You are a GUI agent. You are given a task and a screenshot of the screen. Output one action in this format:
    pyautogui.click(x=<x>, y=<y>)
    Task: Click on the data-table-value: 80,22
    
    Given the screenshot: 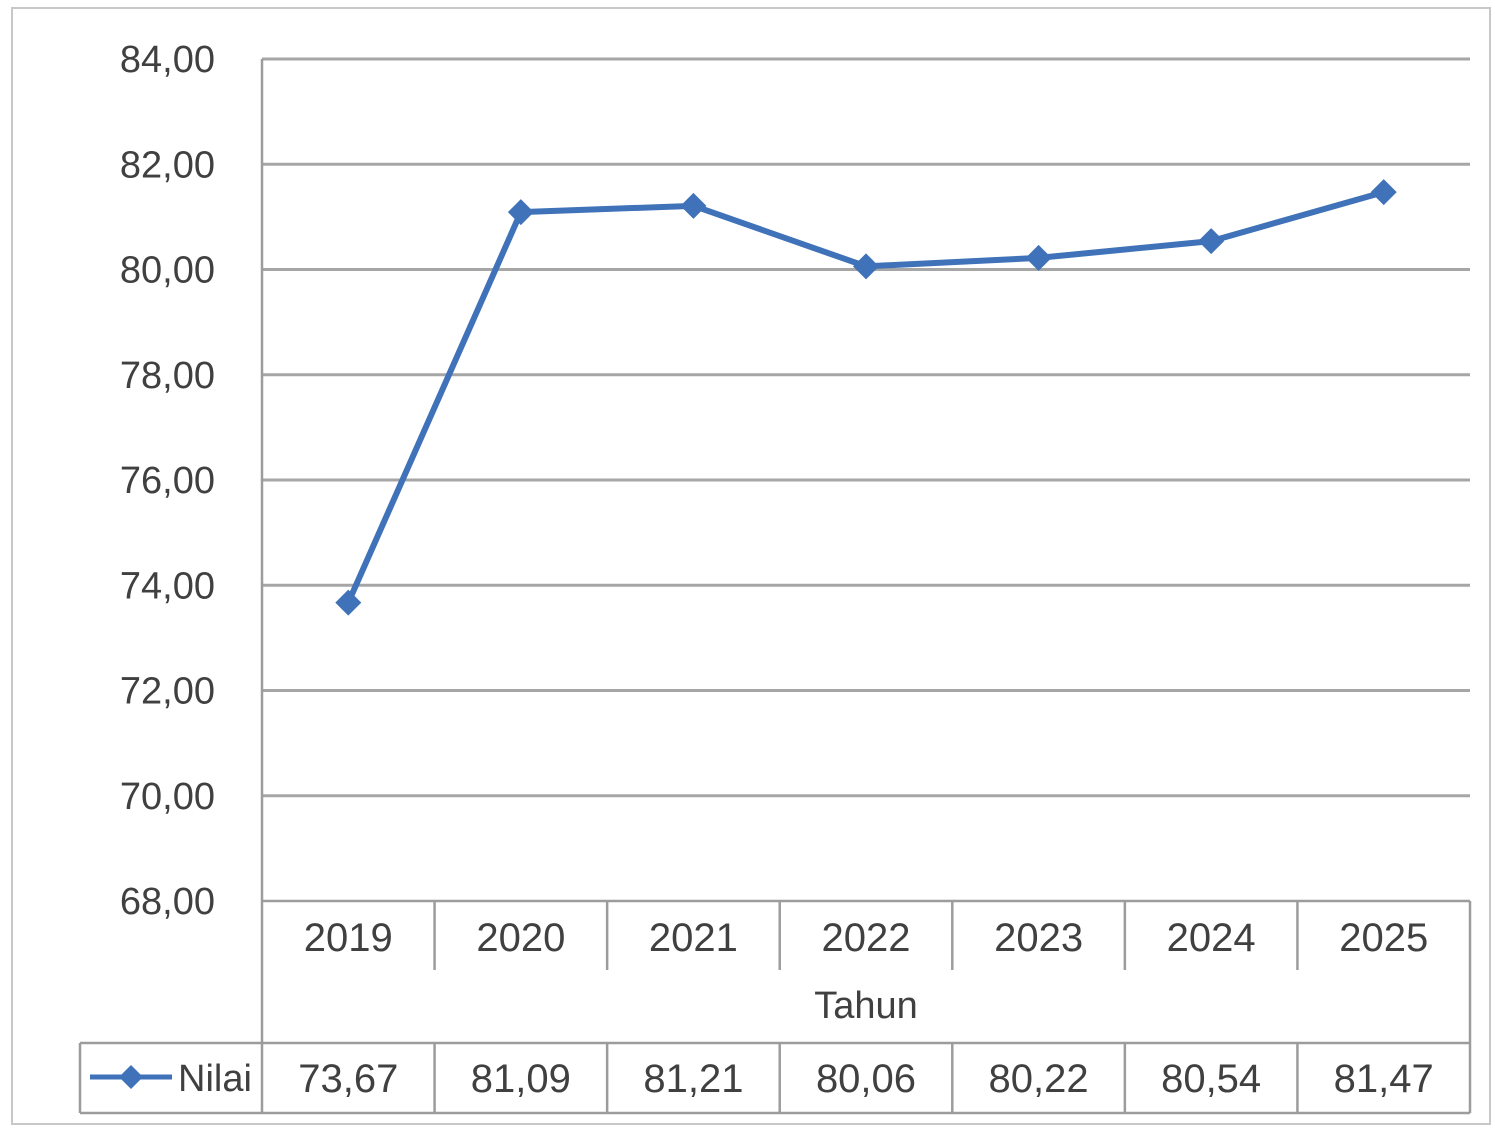 What is the action you would take?
    pyautogui.click(x=1039, y=1079)
    